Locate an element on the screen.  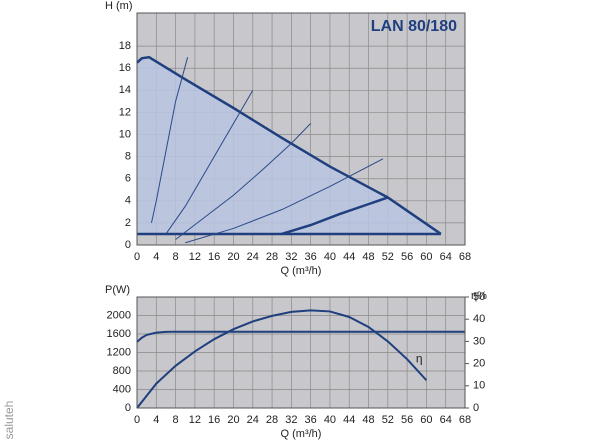
y2-tick-label: 40 is located at coordinates (479, 319).